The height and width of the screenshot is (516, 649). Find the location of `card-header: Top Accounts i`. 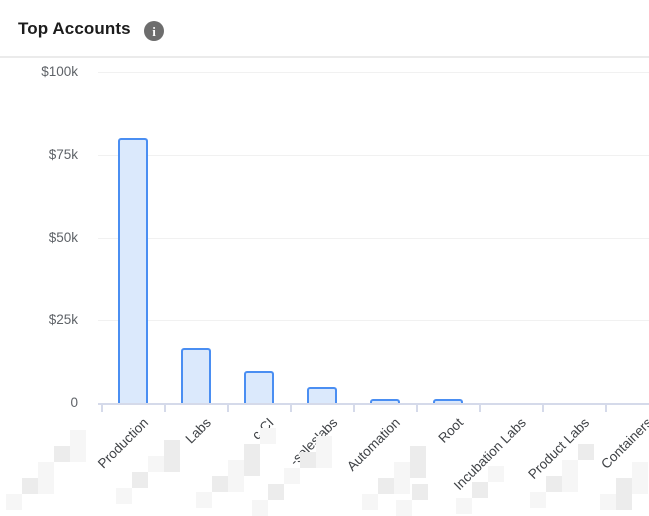

card-header: Top Accounts i is located at coordinates (324, 28).